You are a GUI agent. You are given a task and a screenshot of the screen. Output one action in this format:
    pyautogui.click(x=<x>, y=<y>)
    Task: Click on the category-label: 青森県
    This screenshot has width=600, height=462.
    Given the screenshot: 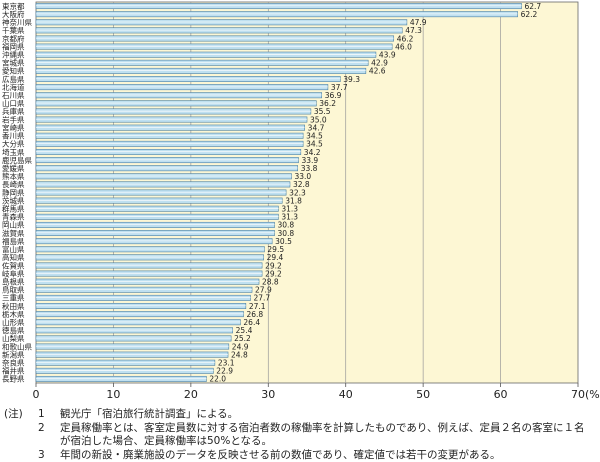 What is the action you would take?
    pyautogui.click(x=13, y=217)
    